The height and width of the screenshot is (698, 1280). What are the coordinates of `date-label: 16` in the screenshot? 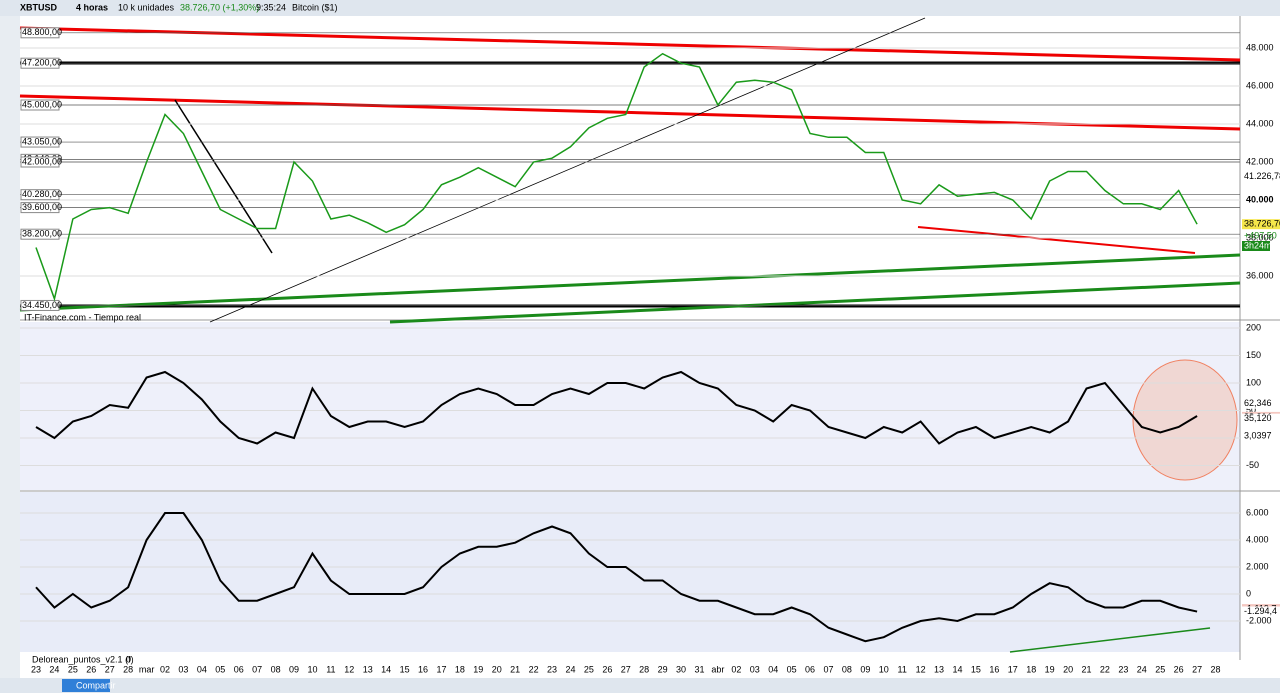 It's located at (994, 669).